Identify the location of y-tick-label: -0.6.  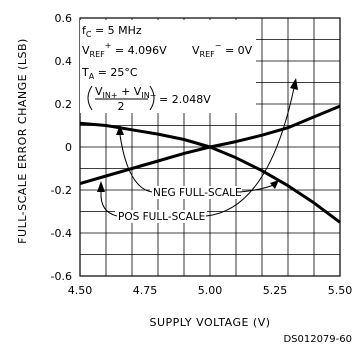
(61, 276).